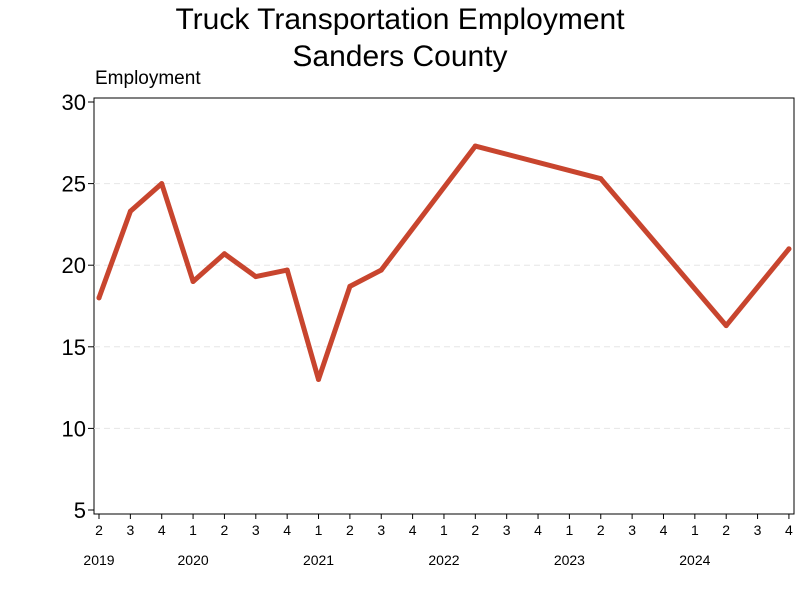 Image resolution: width=800 pixels, height=600 pixels. I want to click on x-year-label: 2024, so click(694, 560).